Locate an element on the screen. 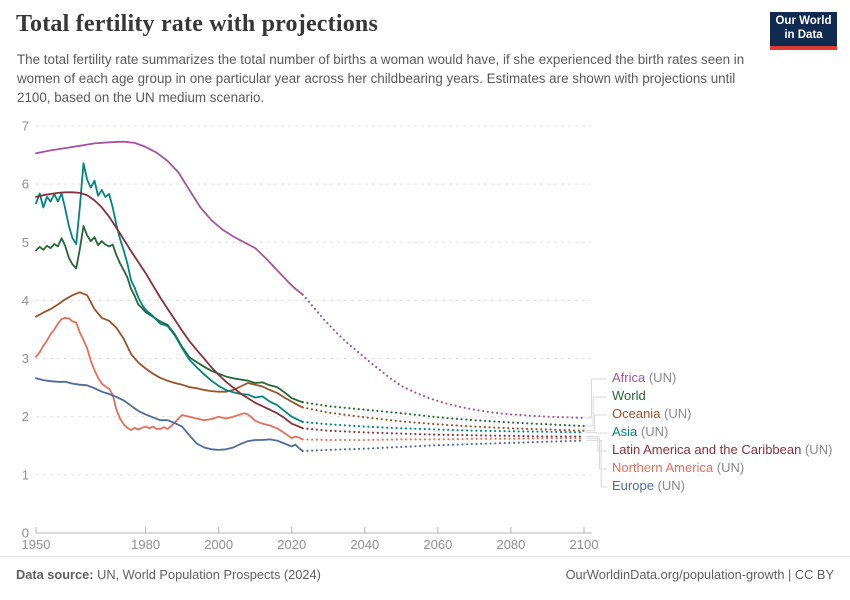 The width and height of the screenshot is (850, 600). legend-item-europe: Europe (UN) is located at coordinates (648, 487).